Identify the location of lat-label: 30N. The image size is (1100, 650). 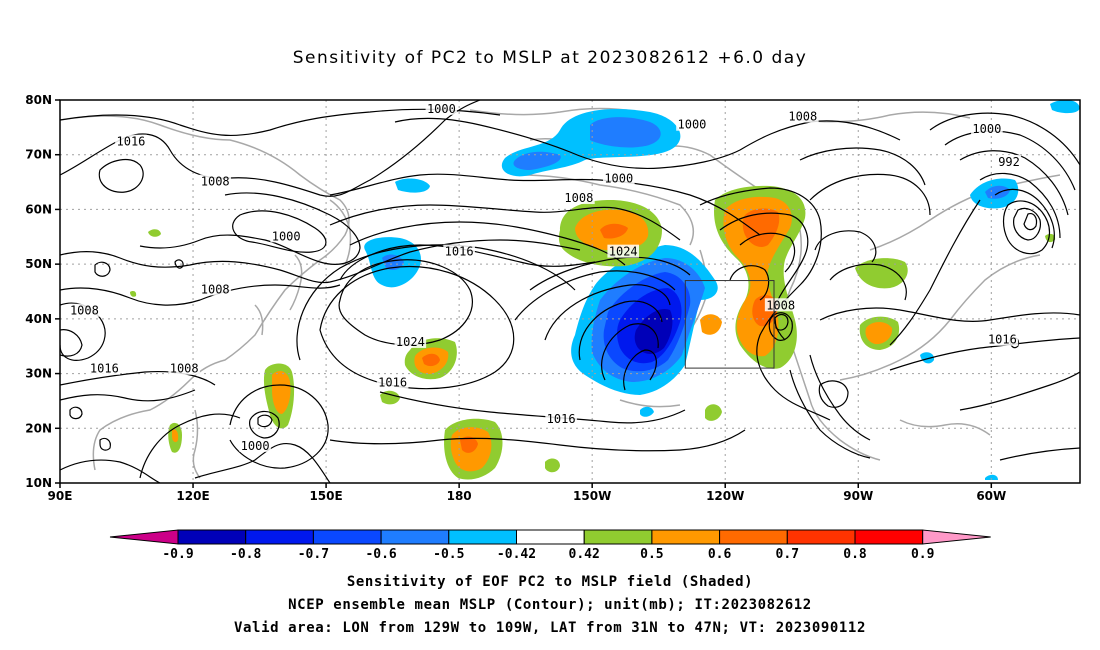
(38, 374).